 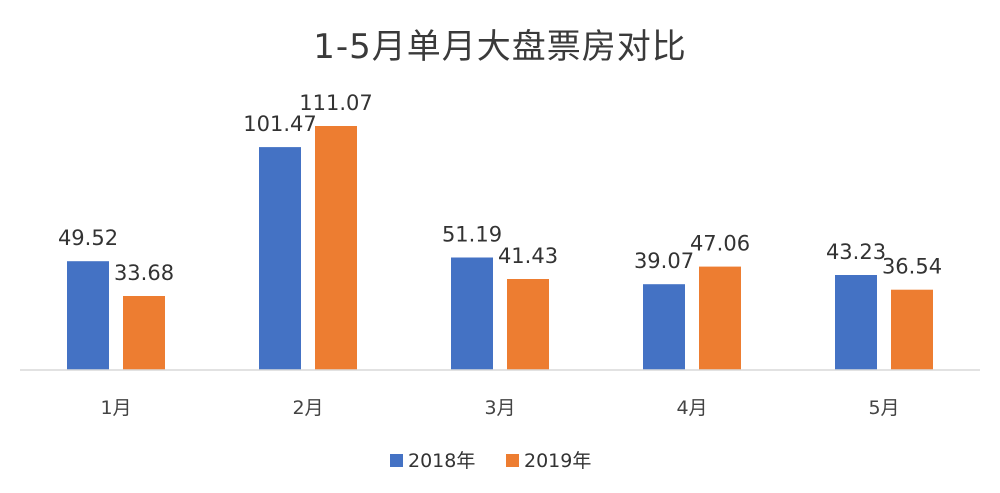 I want to click on legend-label-2: 2019年, so click(x=557, y=461).